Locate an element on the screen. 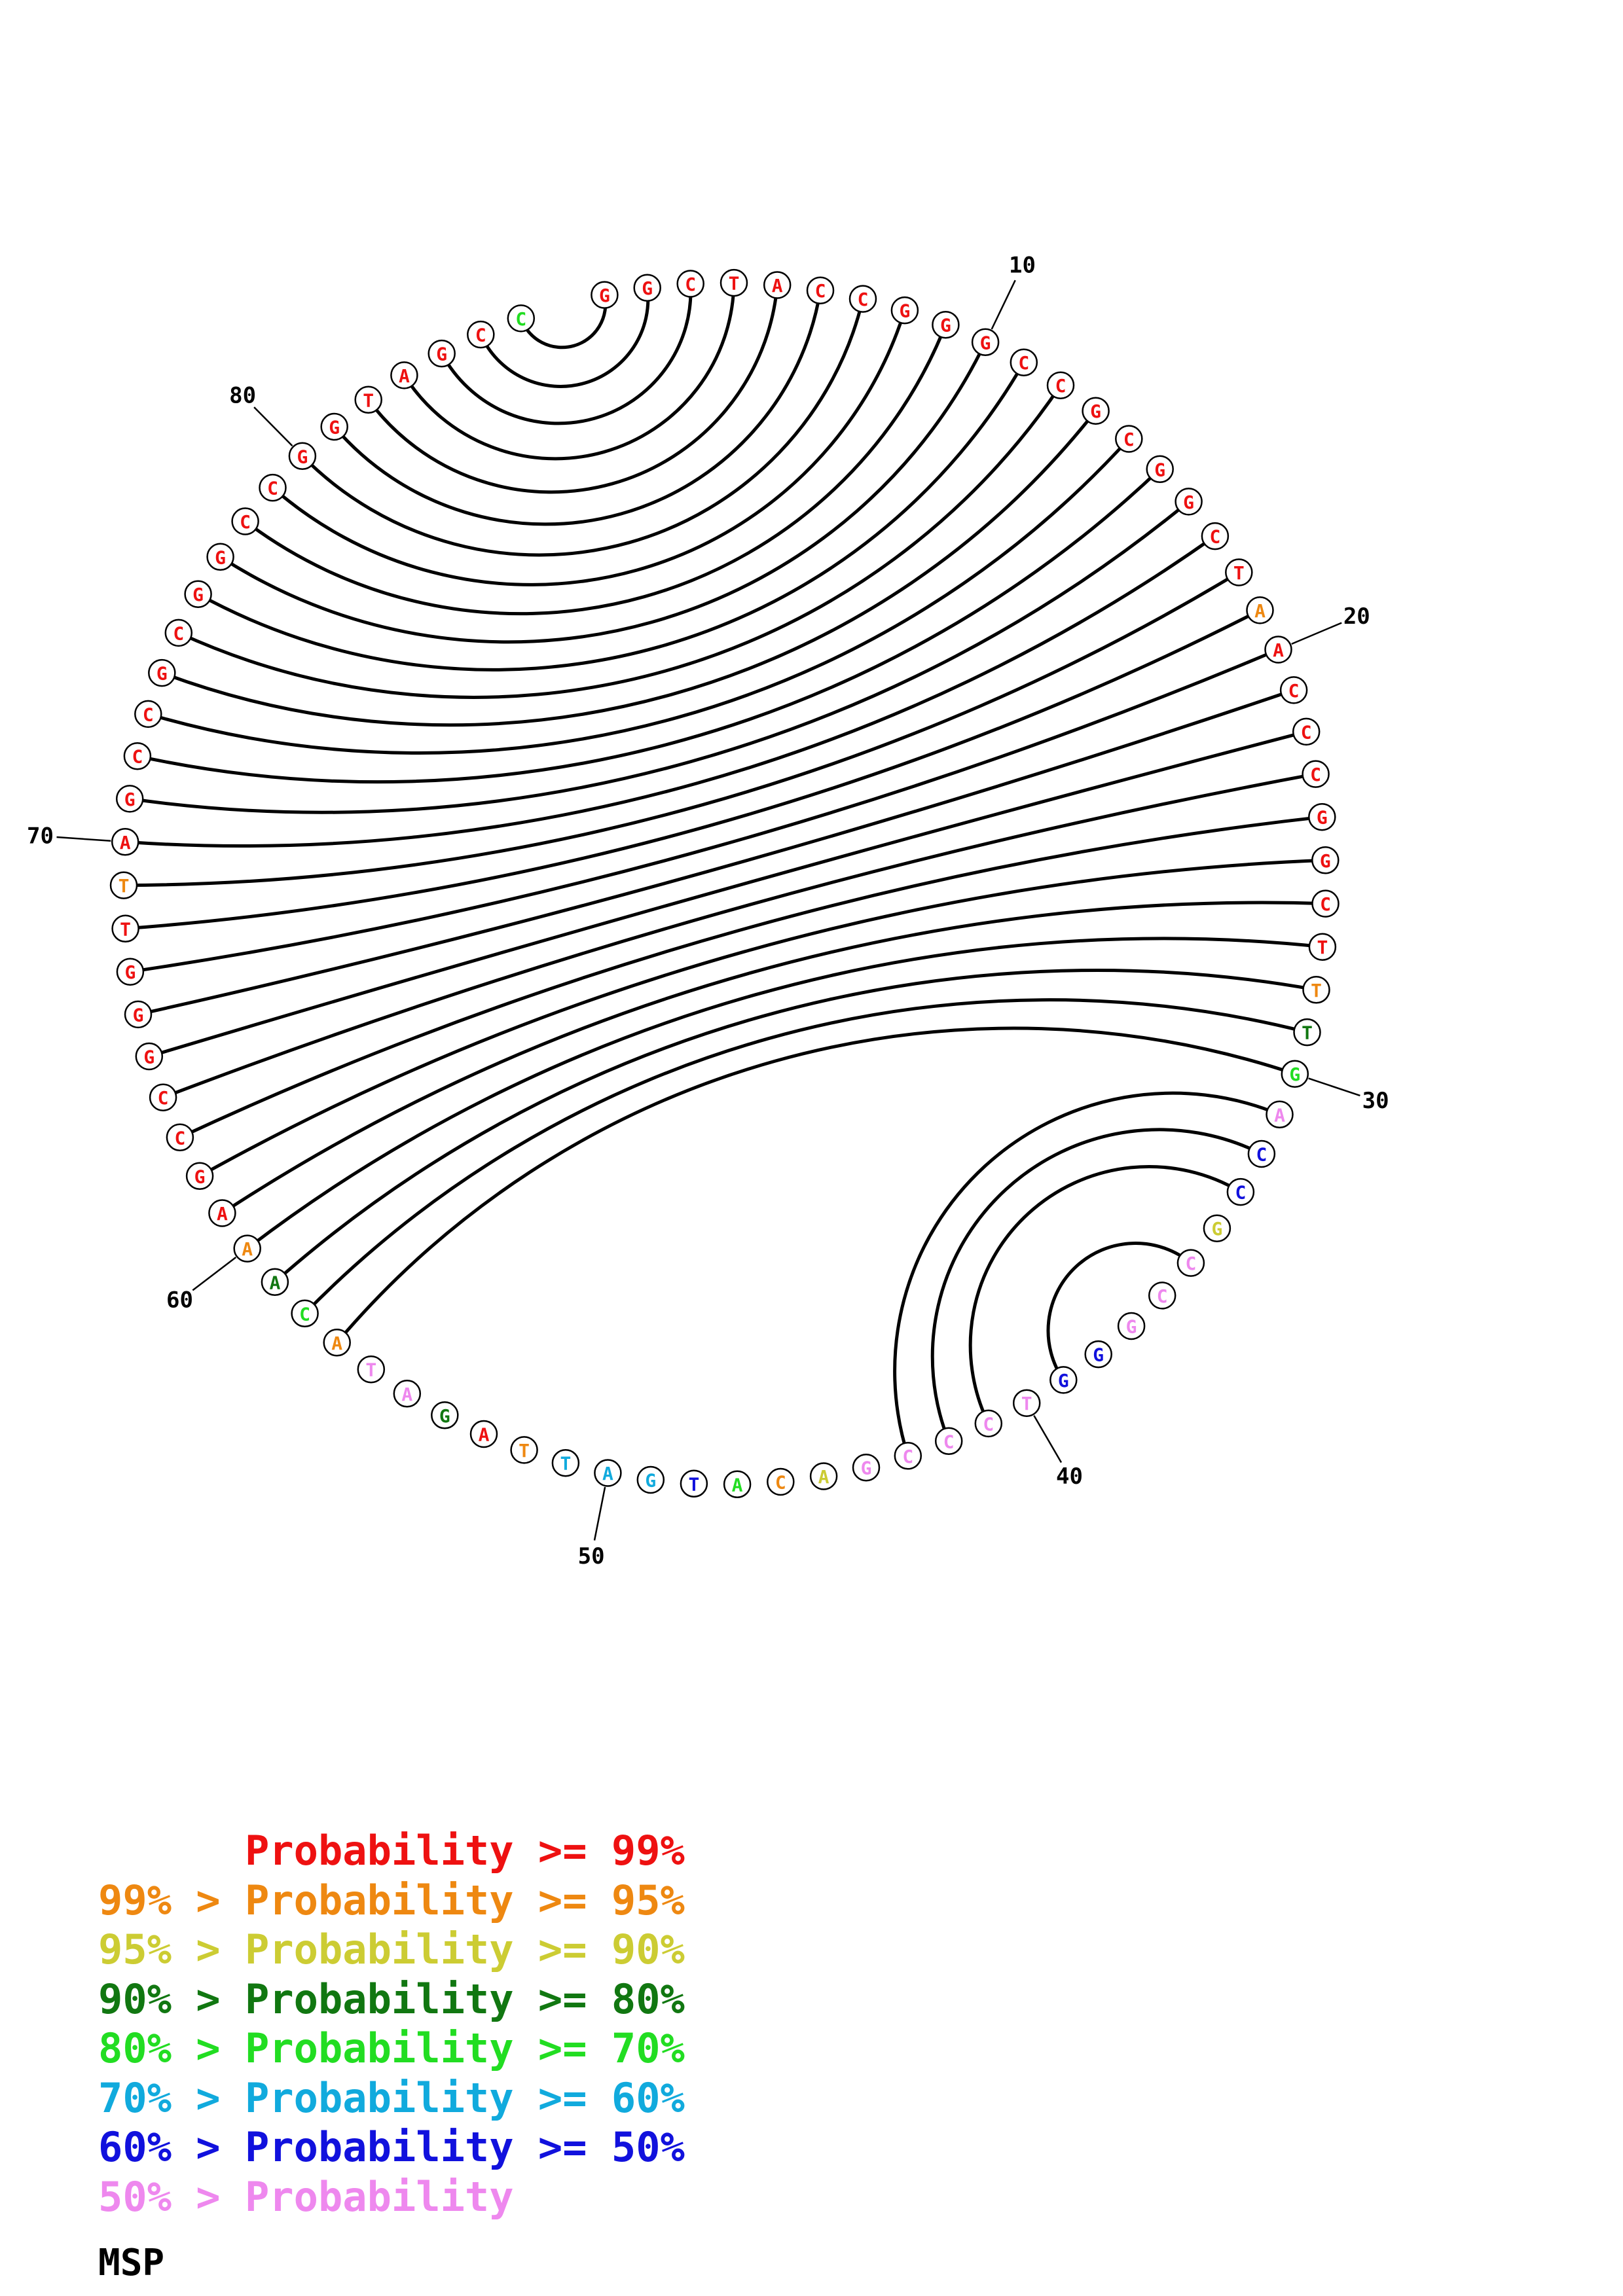 The height and width of the screenshot is (2296, 1623). legend-entry: Probability >= 99% is located at coordinates (391, 1850).